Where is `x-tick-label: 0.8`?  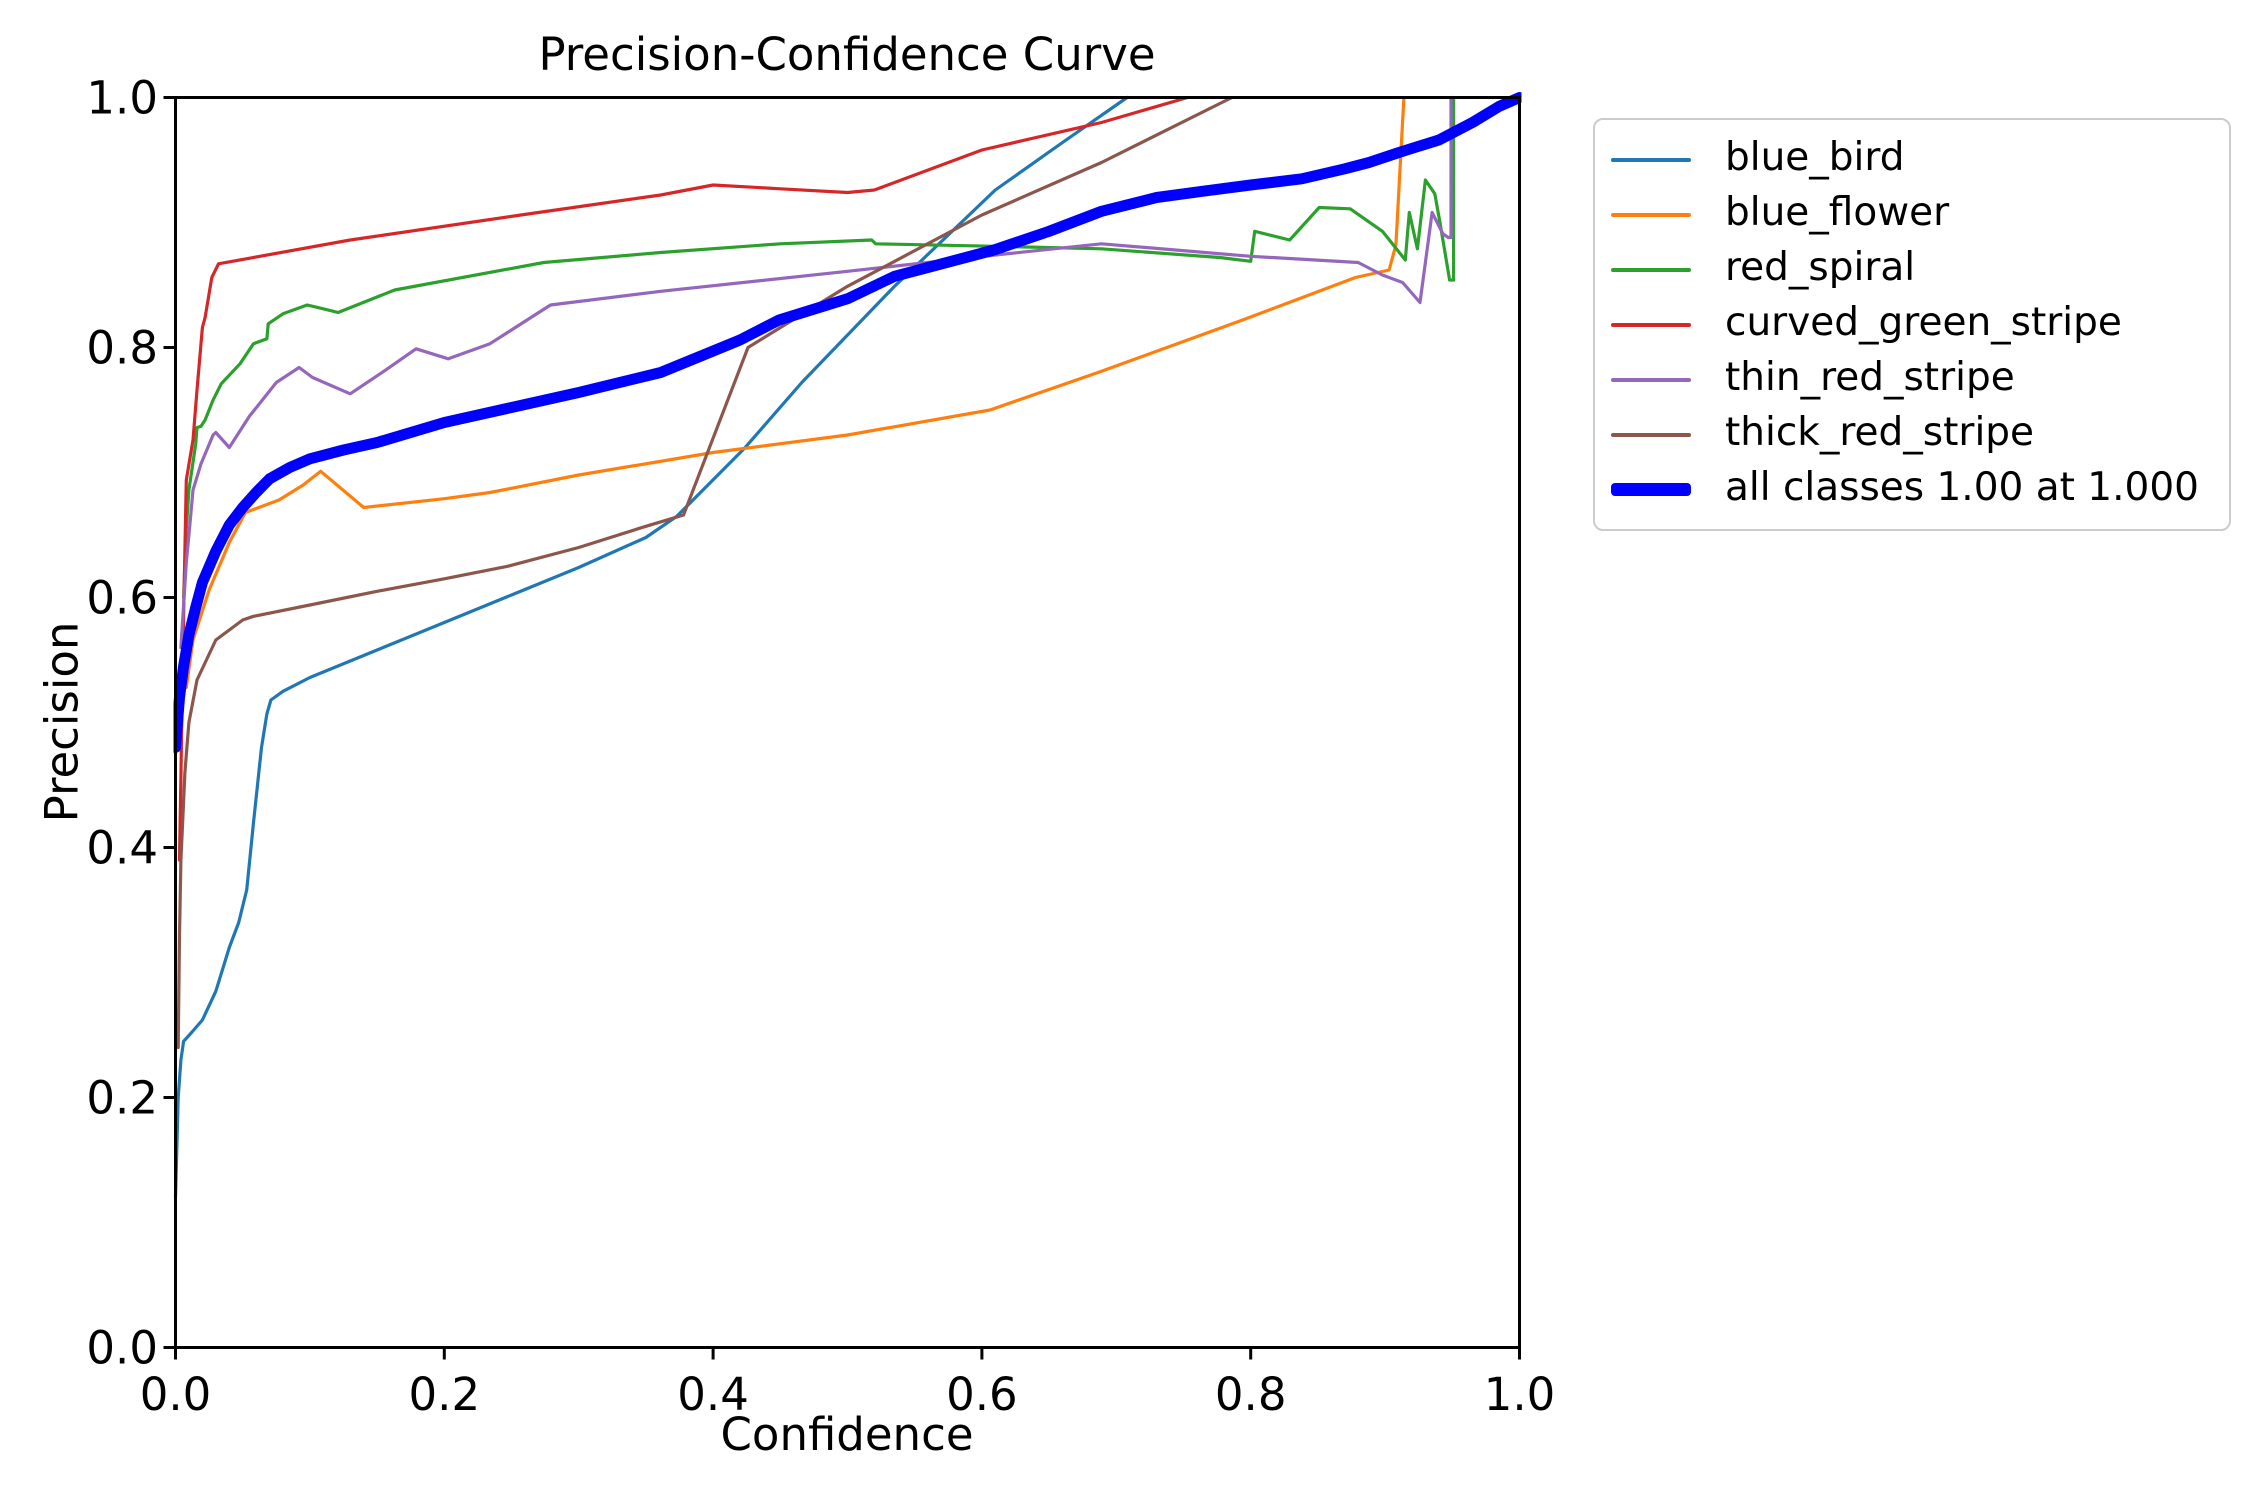 x-tick-label: 0.8 is located at coordinates (1250, 1394).